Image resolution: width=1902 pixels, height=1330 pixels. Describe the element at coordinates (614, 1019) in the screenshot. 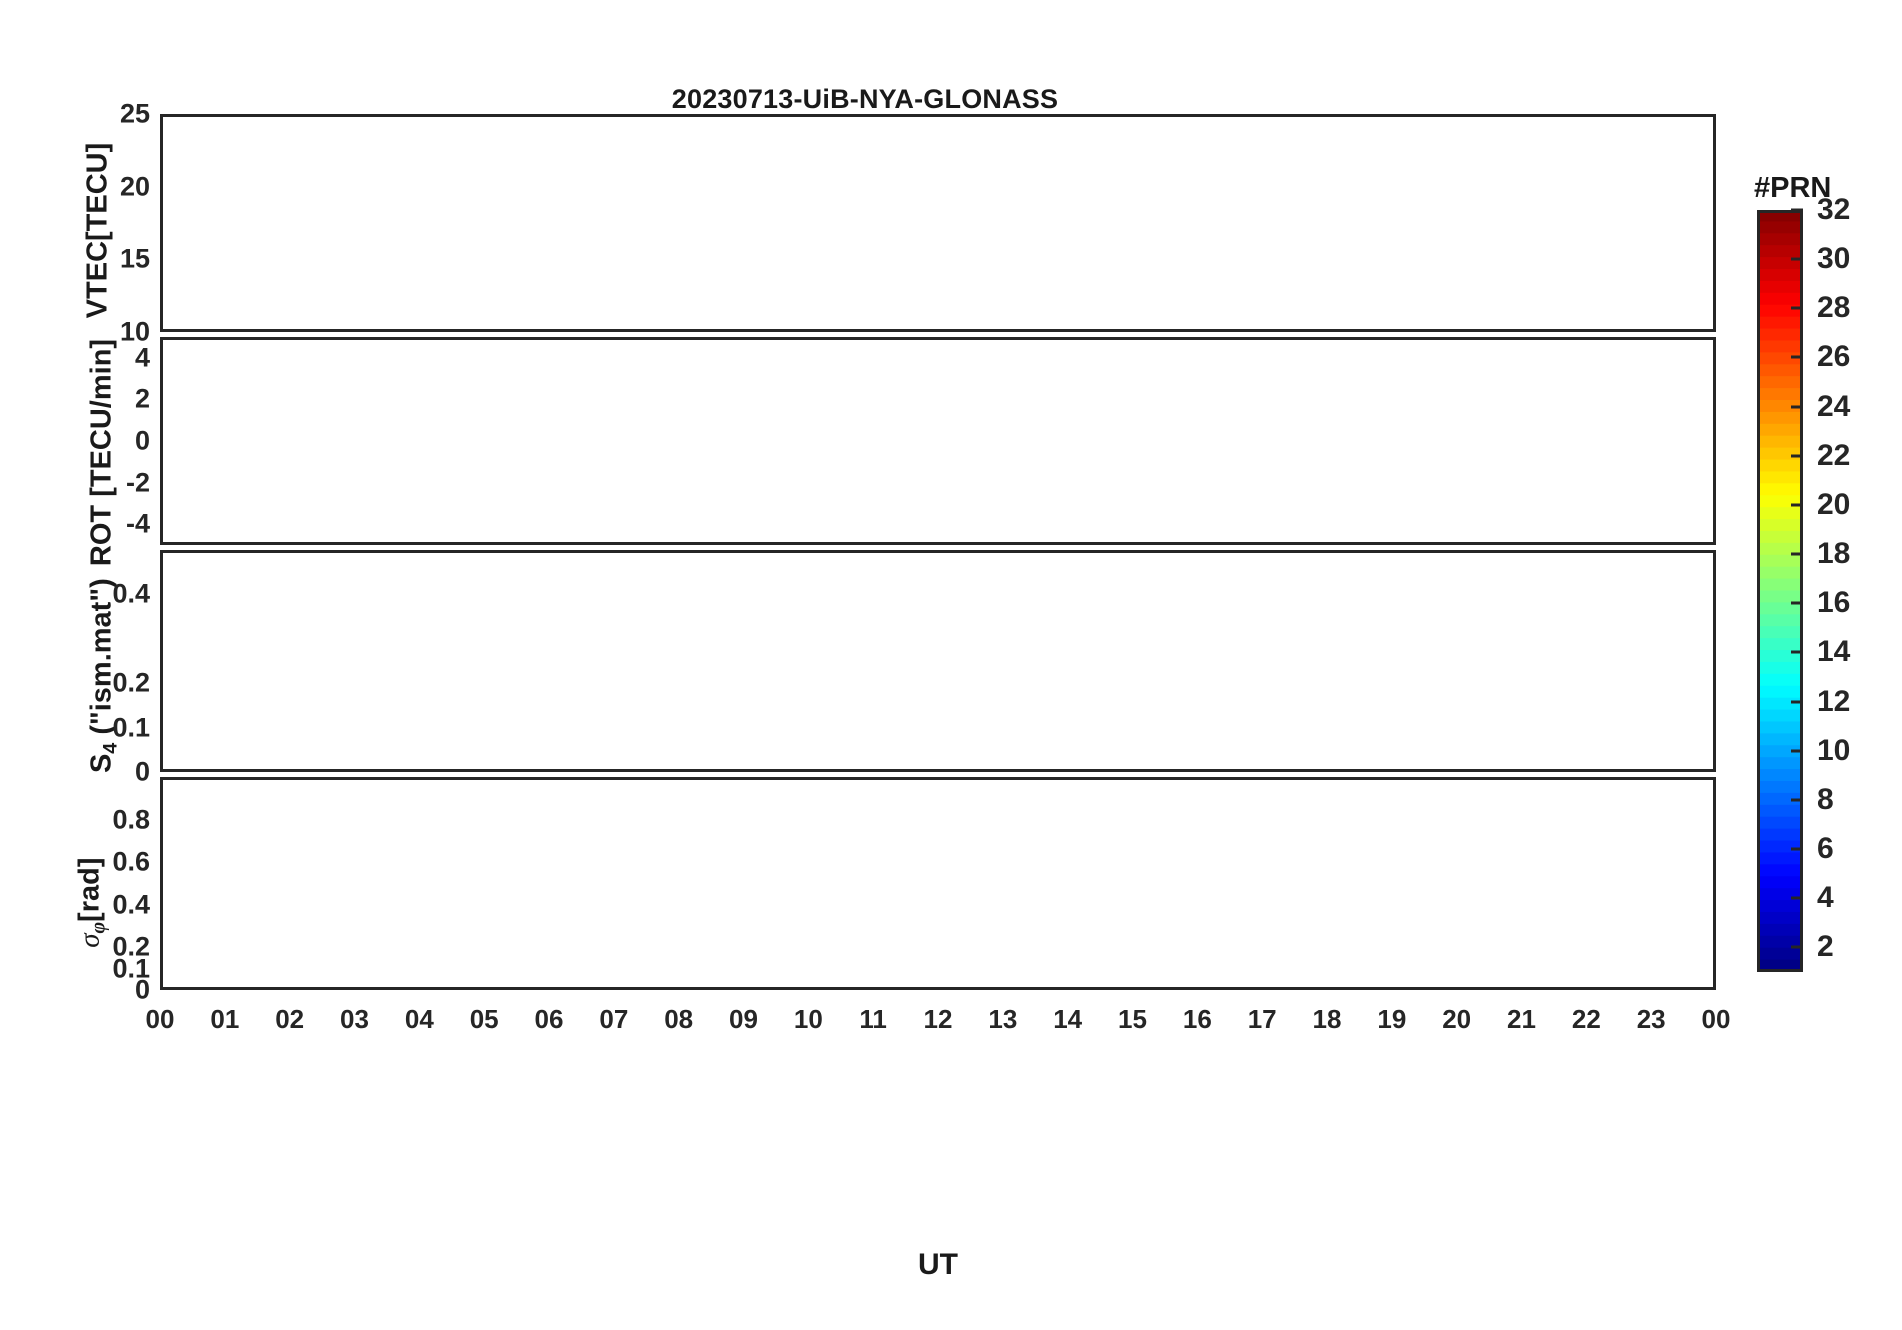

I see `x-tick-label: 07` at that location.